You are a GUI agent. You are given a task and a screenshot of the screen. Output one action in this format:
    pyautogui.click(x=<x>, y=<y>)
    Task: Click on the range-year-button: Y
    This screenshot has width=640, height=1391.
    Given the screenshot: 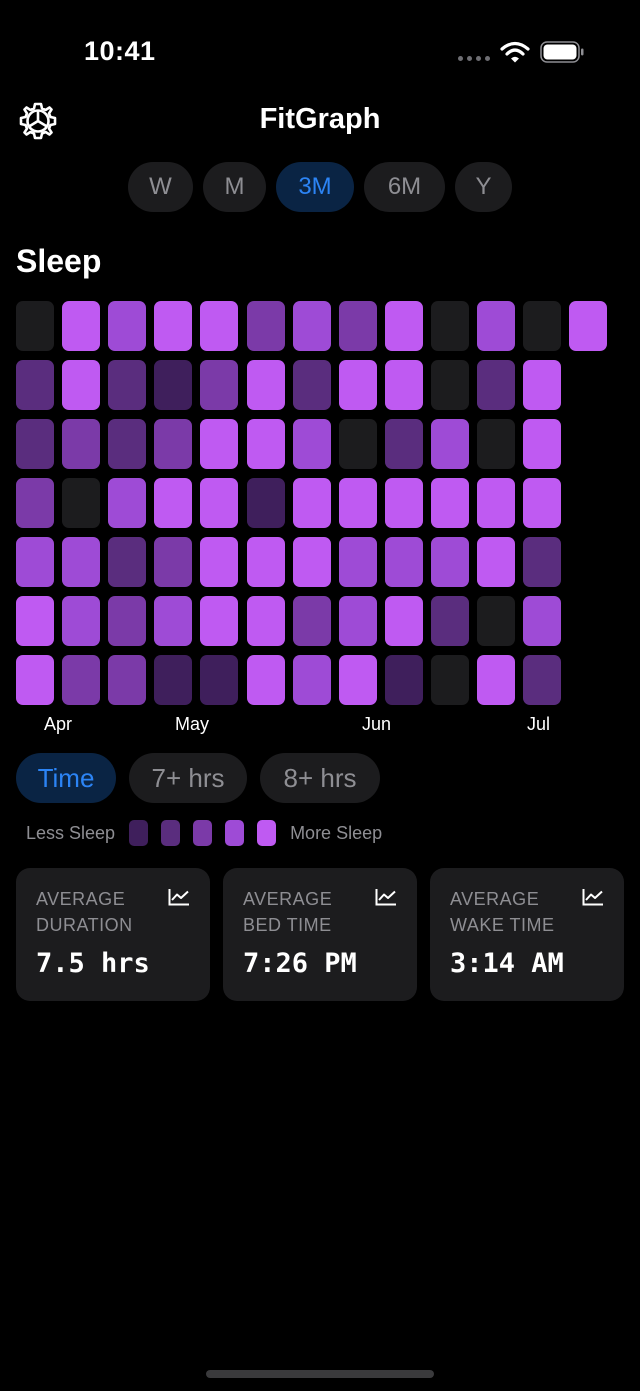 What is the action you would take?
    pyautogui.click(x=483, y=187)
    